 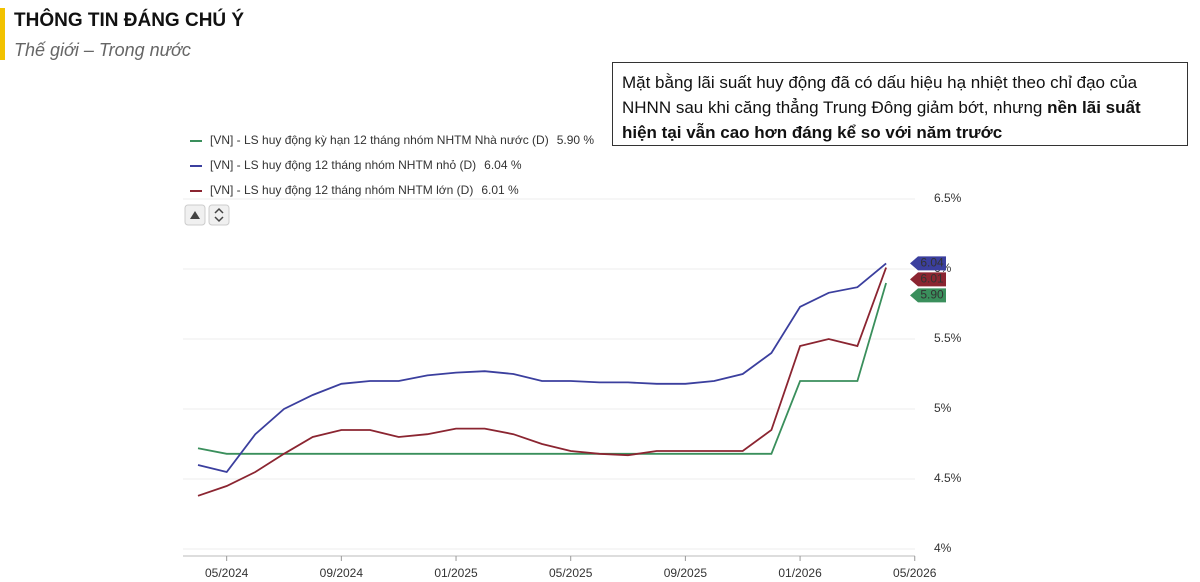 What do you see at coordinates (943, 548) in the screenshot?
I see `y-tick-label: 4%` at bounding box center [943, 548].